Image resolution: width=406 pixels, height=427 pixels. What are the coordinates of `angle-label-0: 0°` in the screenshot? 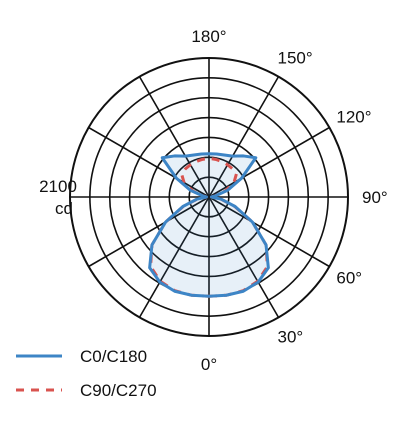 It's located at (209, 364).